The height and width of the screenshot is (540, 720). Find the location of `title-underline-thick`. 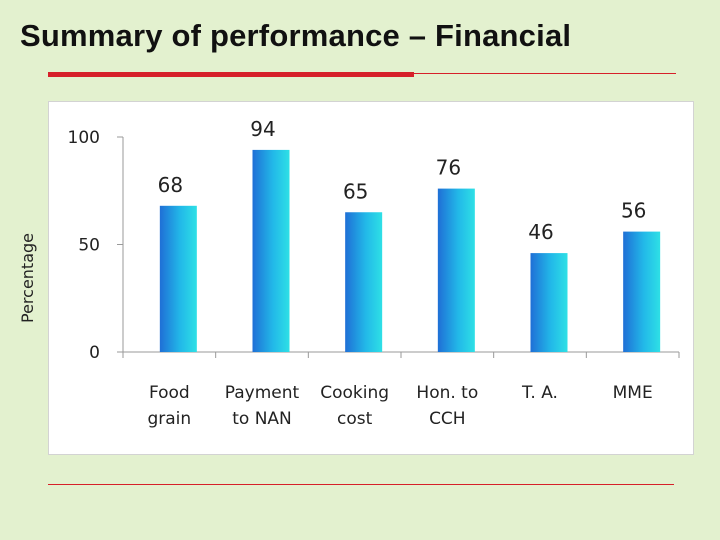

title-underline-thick is located at coordinates (231, 74).